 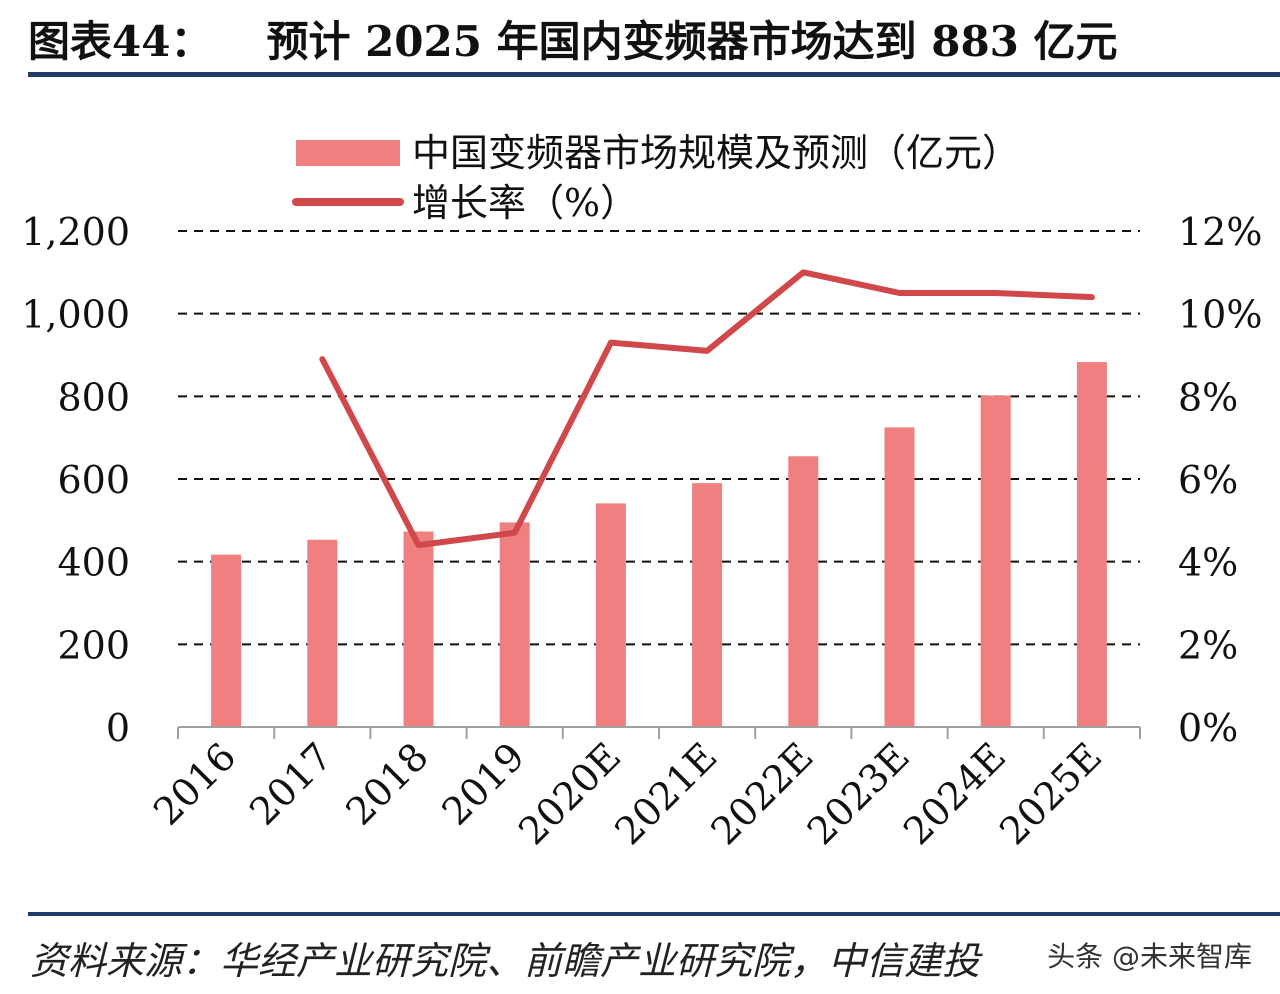 I want to click on x-tick-label: 2023E, so click(x=858, y=793).